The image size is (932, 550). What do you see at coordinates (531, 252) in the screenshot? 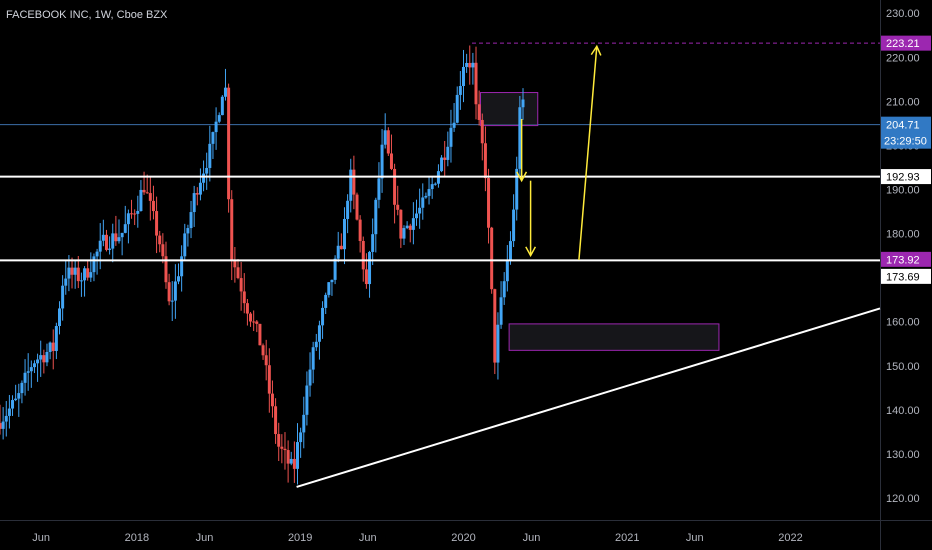
I see `projection-arrow-head` at bounding box center [531, 252].